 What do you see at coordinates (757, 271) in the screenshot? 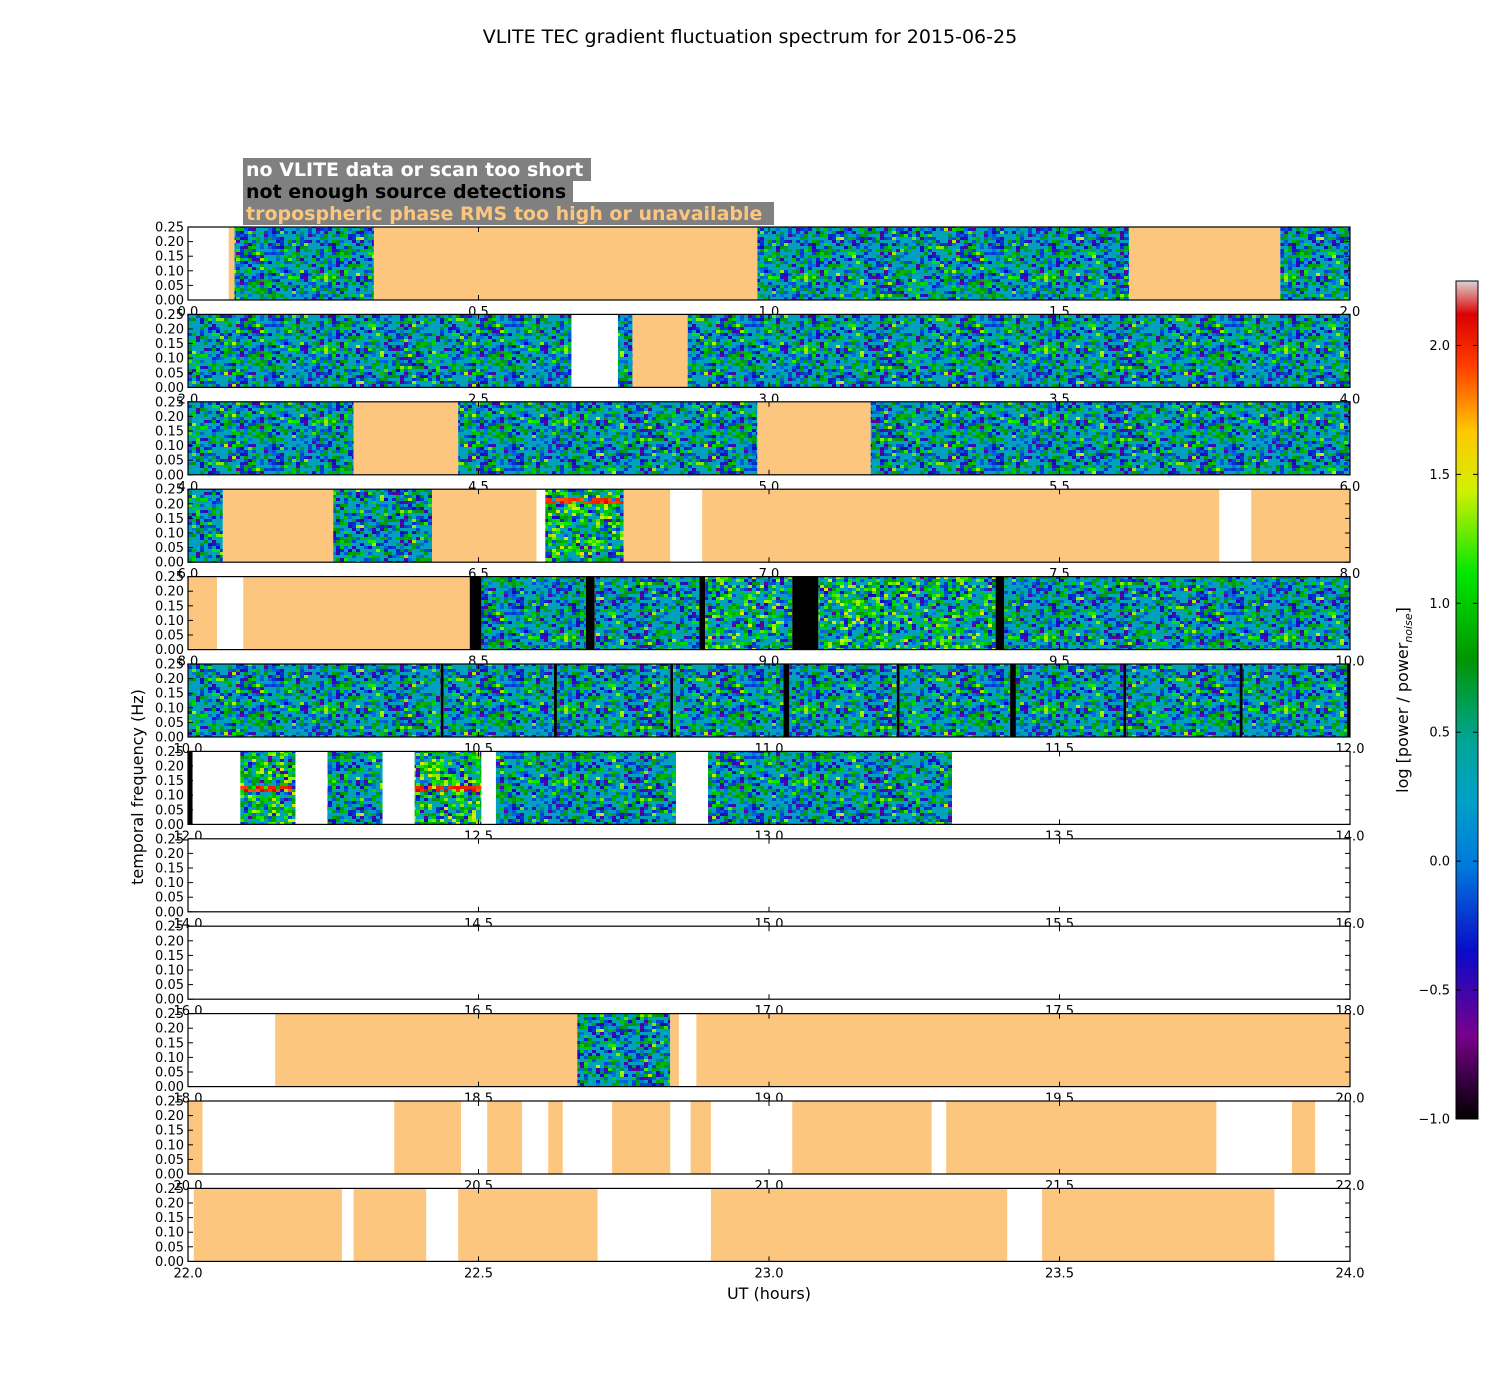
I see `panel-0: 0.000.050.100.150.200.250.0 0.5 1.0 1.5 2.0` at bounding box center [757, 271].